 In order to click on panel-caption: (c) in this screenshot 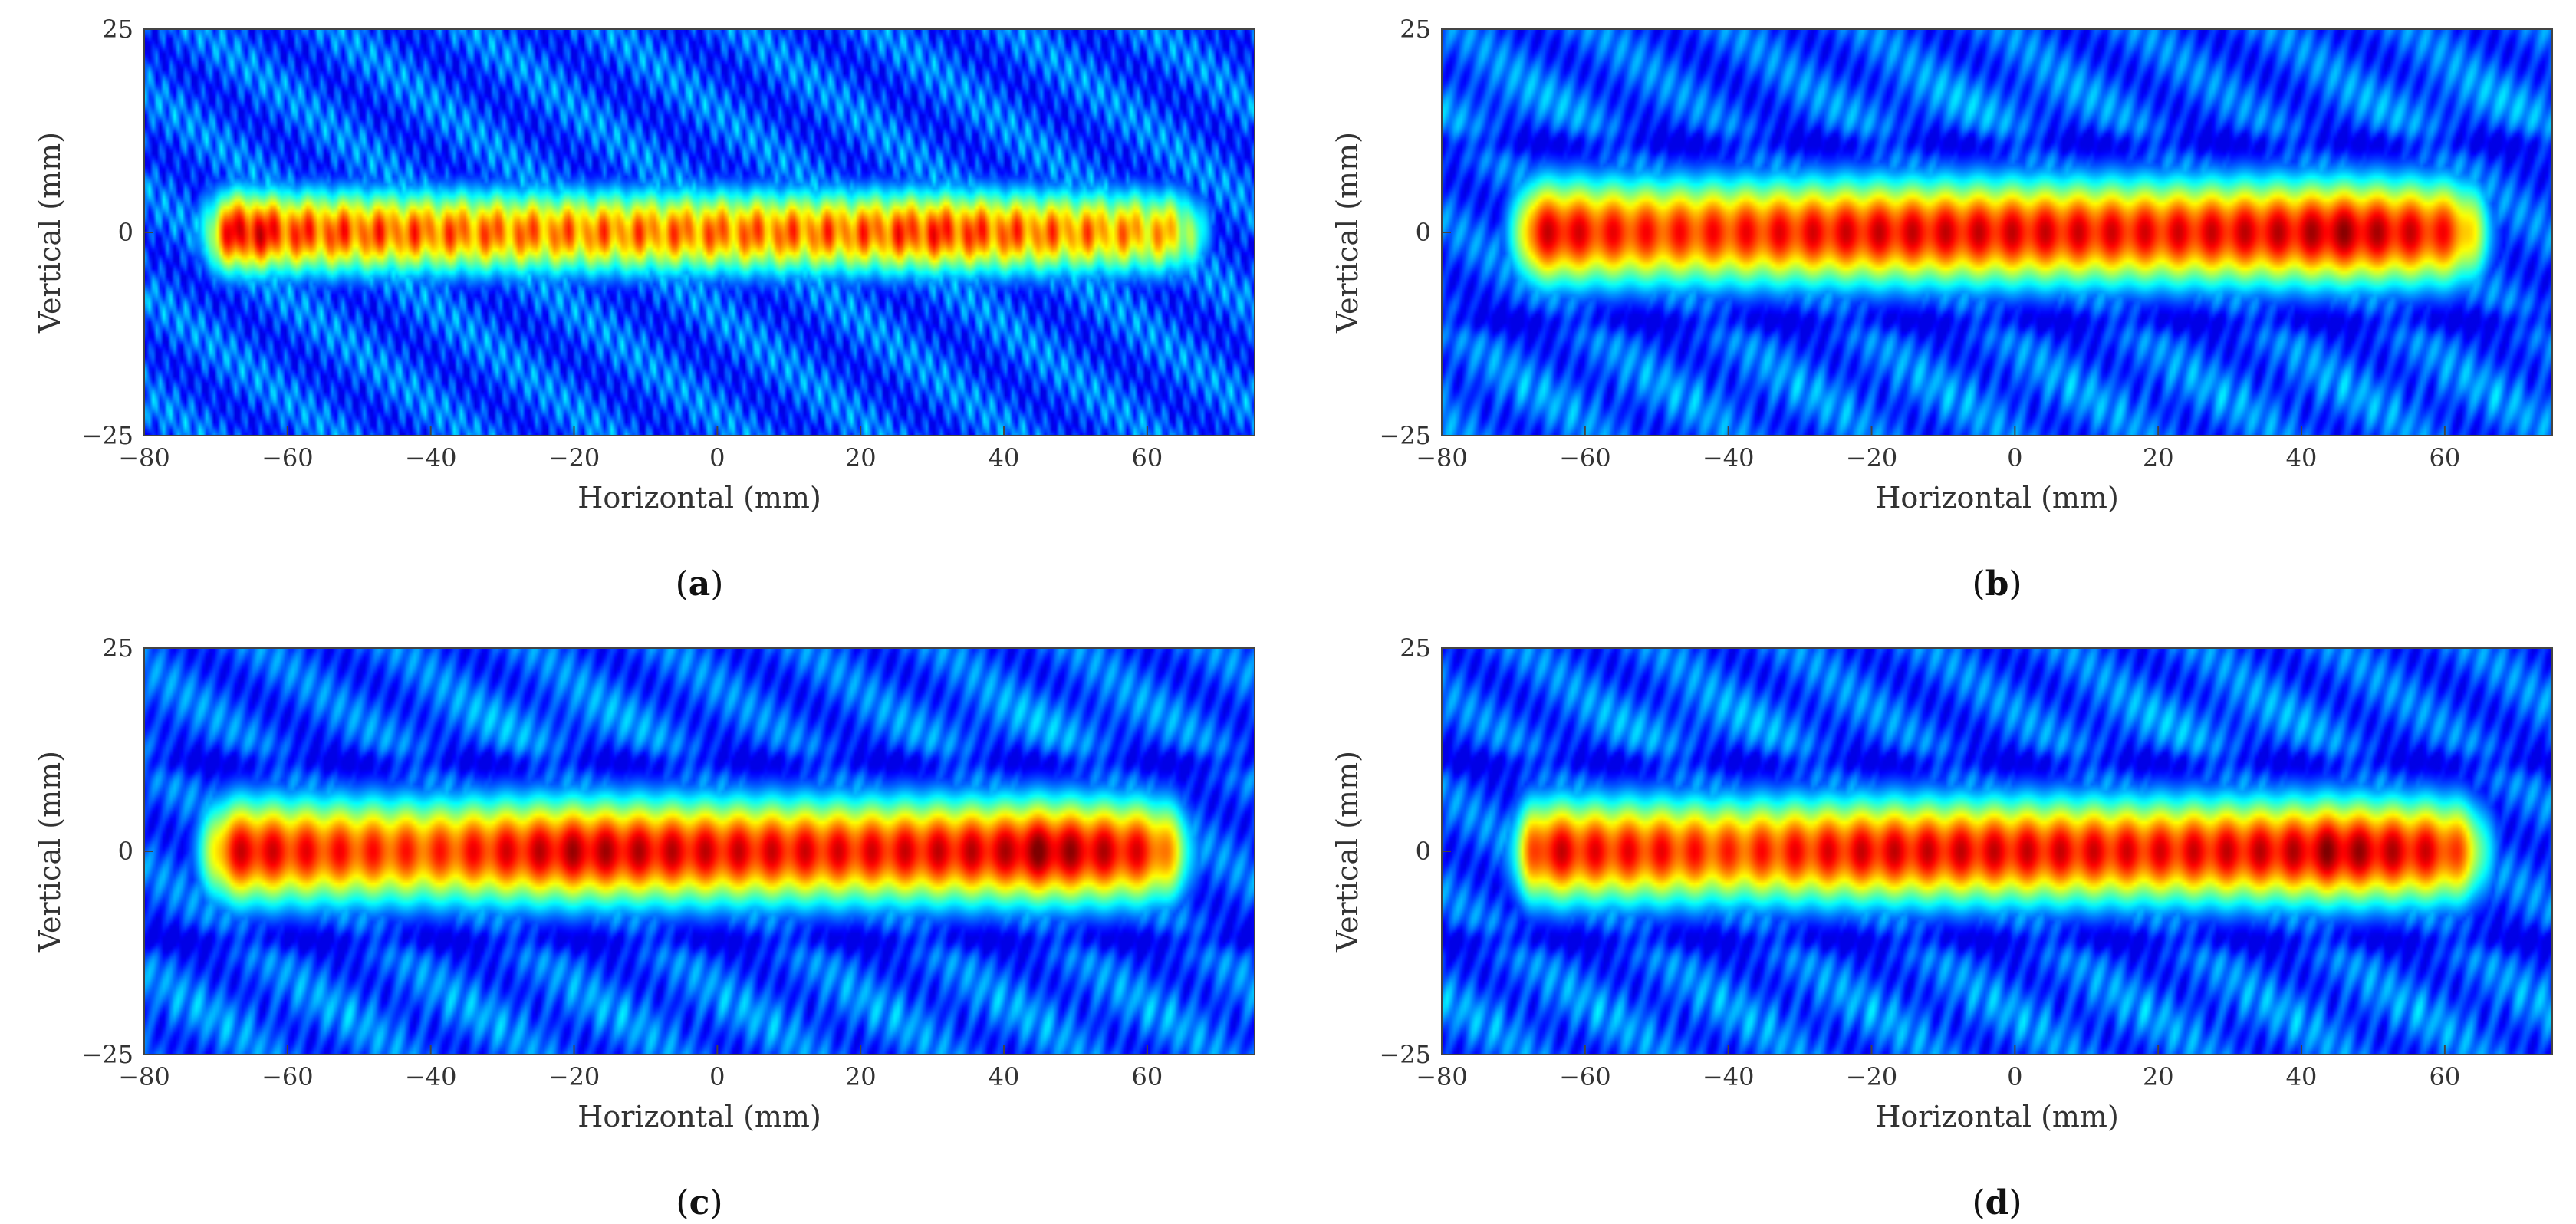, I will do `click(699, 1202)`.